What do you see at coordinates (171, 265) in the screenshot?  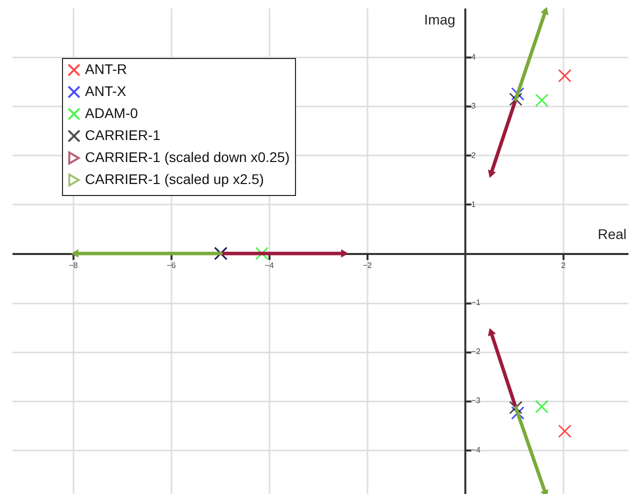 I see `x-tick-label: −6` at bounding box center [171, 265].